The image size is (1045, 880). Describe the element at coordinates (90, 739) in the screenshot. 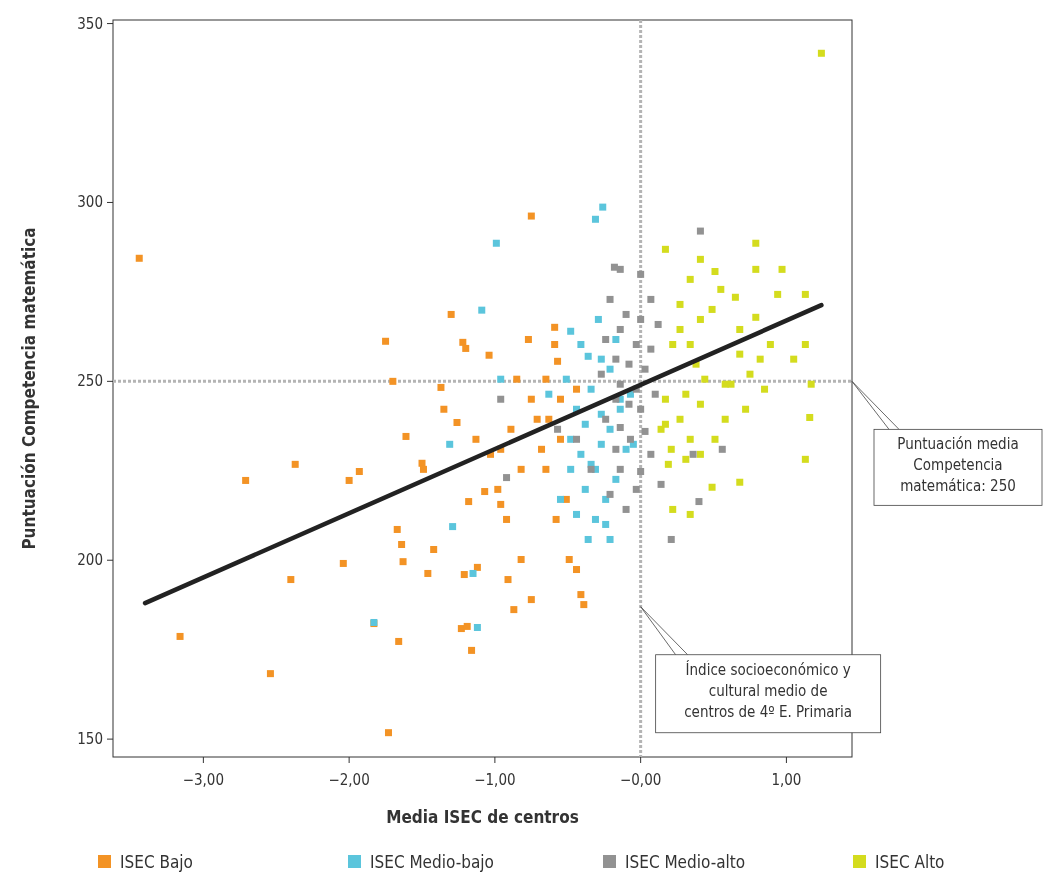

I see `y-tick-label: 150` at that location.